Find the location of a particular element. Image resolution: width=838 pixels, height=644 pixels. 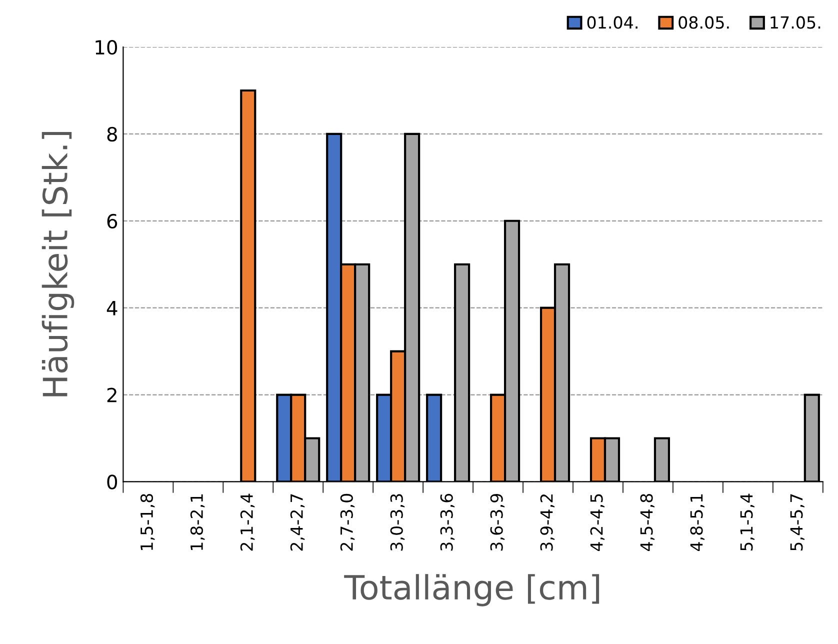

x-tick-label: 4,8-5,1 is located at coordinates (697, 523).